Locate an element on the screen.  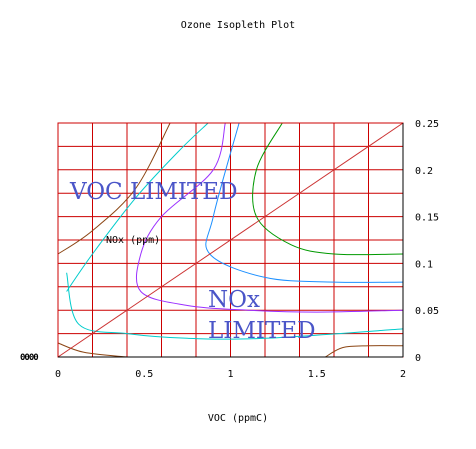
y-tick-label: 0.2 is located at coordinates (424, 171).